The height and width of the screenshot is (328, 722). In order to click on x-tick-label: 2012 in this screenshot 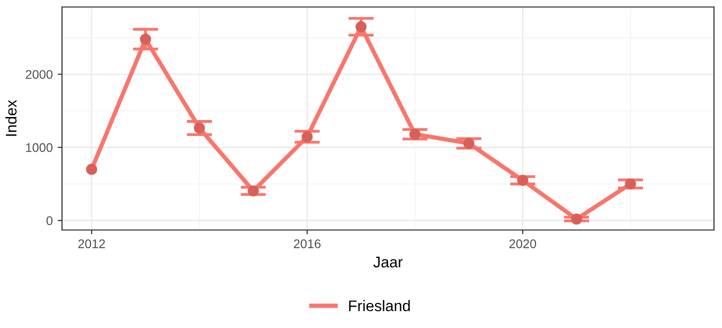, I will do `click(91, 243)`.